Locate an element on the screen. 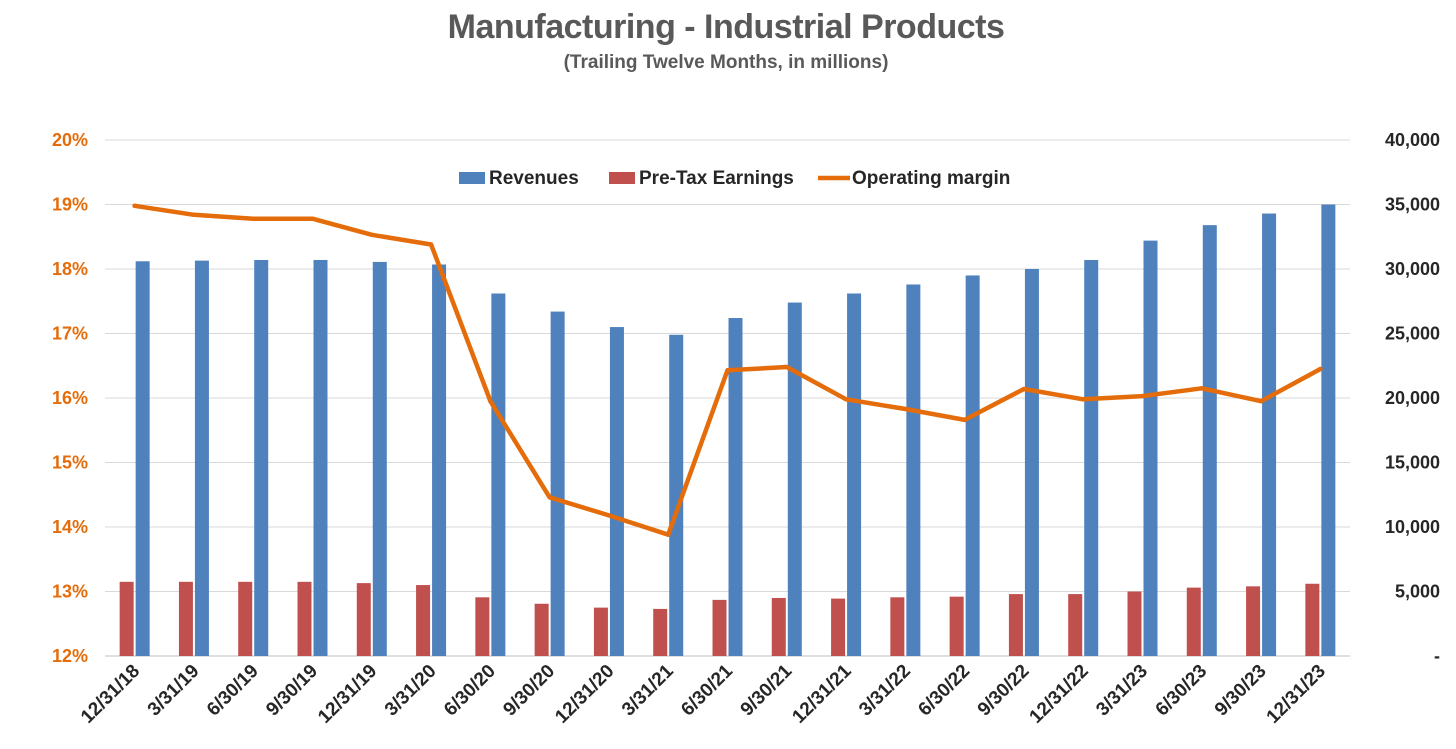 Image resolution: width=1456 pixels, height=749 pixels. legend: Revenues Pre-Tax Earnings Operating margin is located at coordinates (734, 178).